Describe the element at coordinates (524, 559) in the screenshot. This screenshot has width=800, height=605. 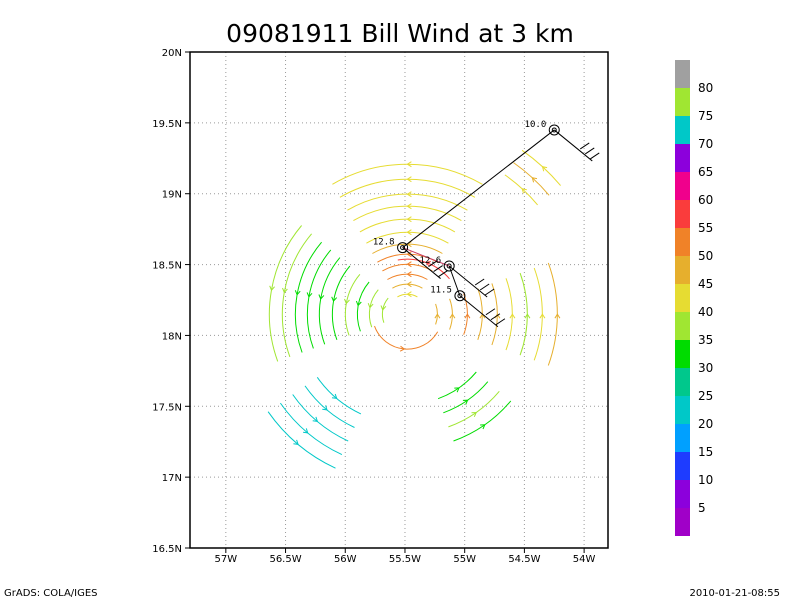
I see `x-tick-label: 54.5W` at that location.